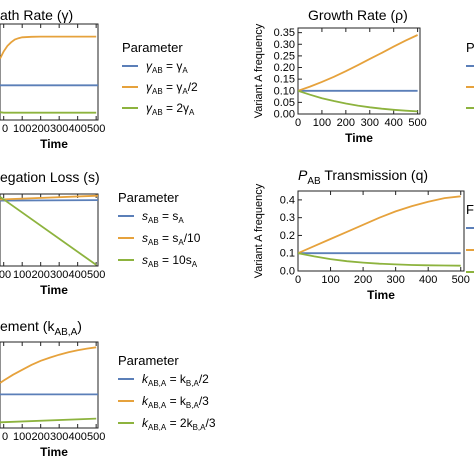 The image size is (474, 474). What do you see at coordinates (284, 56) in the screenshot?
I see `y-tick-label: 0.25` at bounding box center [284, 56].